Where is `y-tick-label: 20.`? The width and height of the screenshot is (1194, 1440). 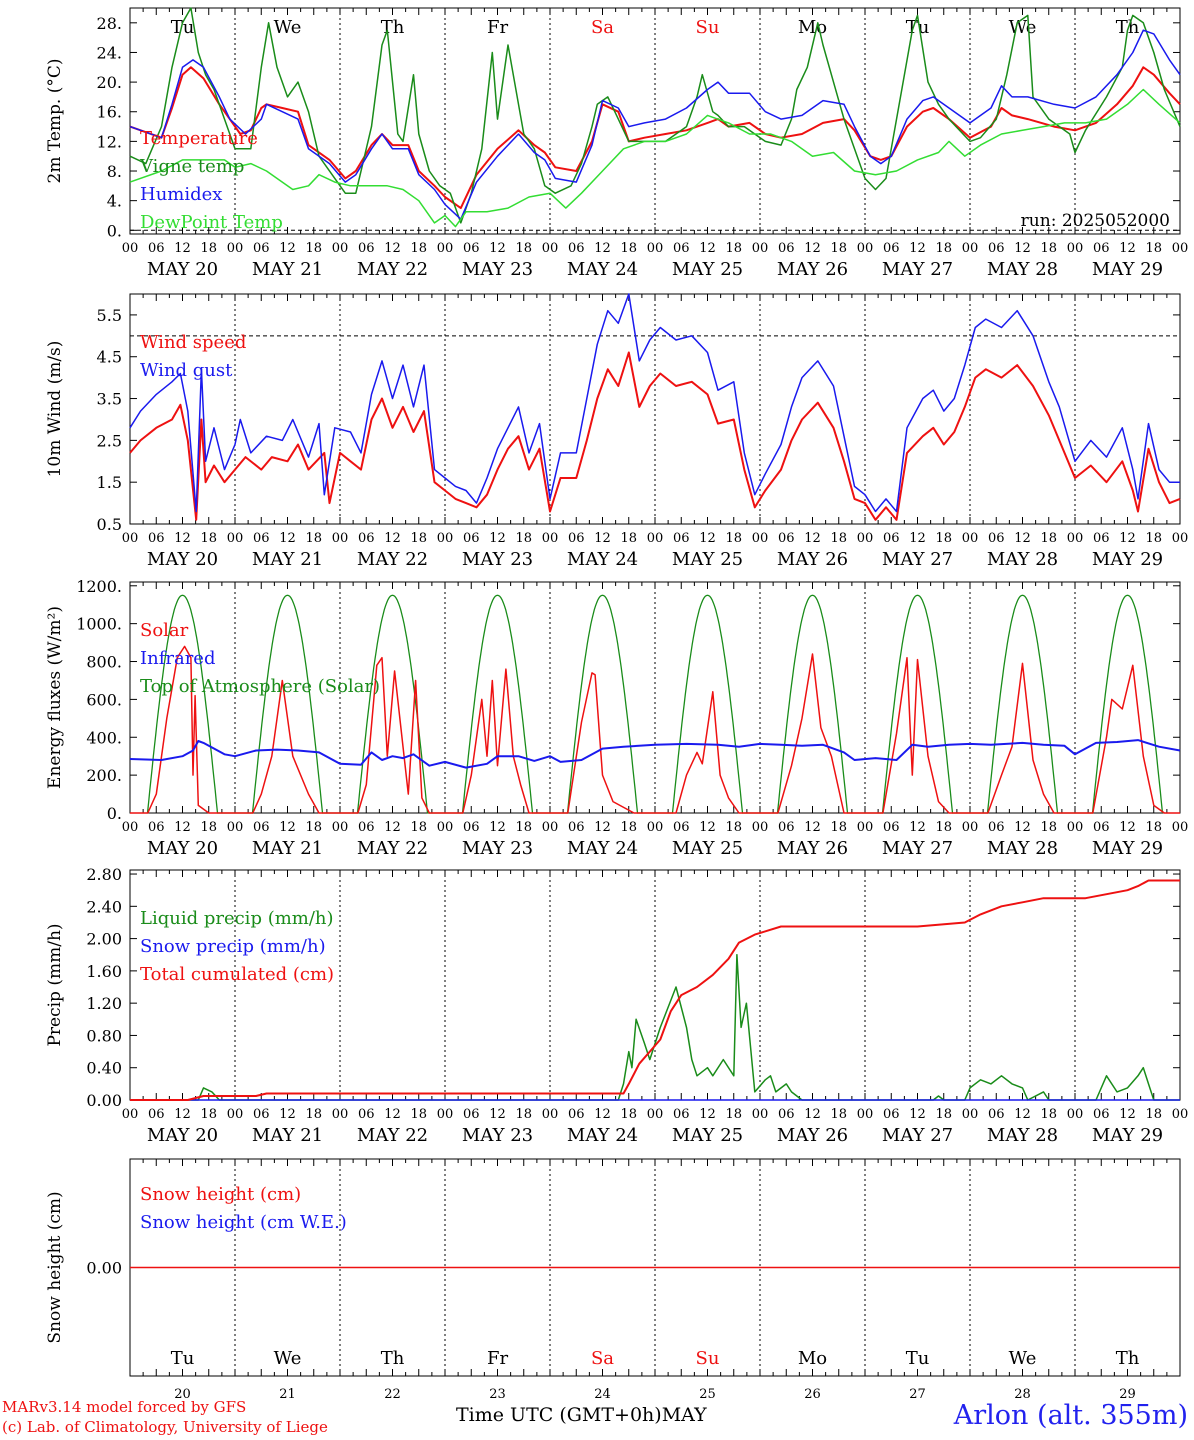 y-tick-label: 20. is located at coordinates (109, 82).